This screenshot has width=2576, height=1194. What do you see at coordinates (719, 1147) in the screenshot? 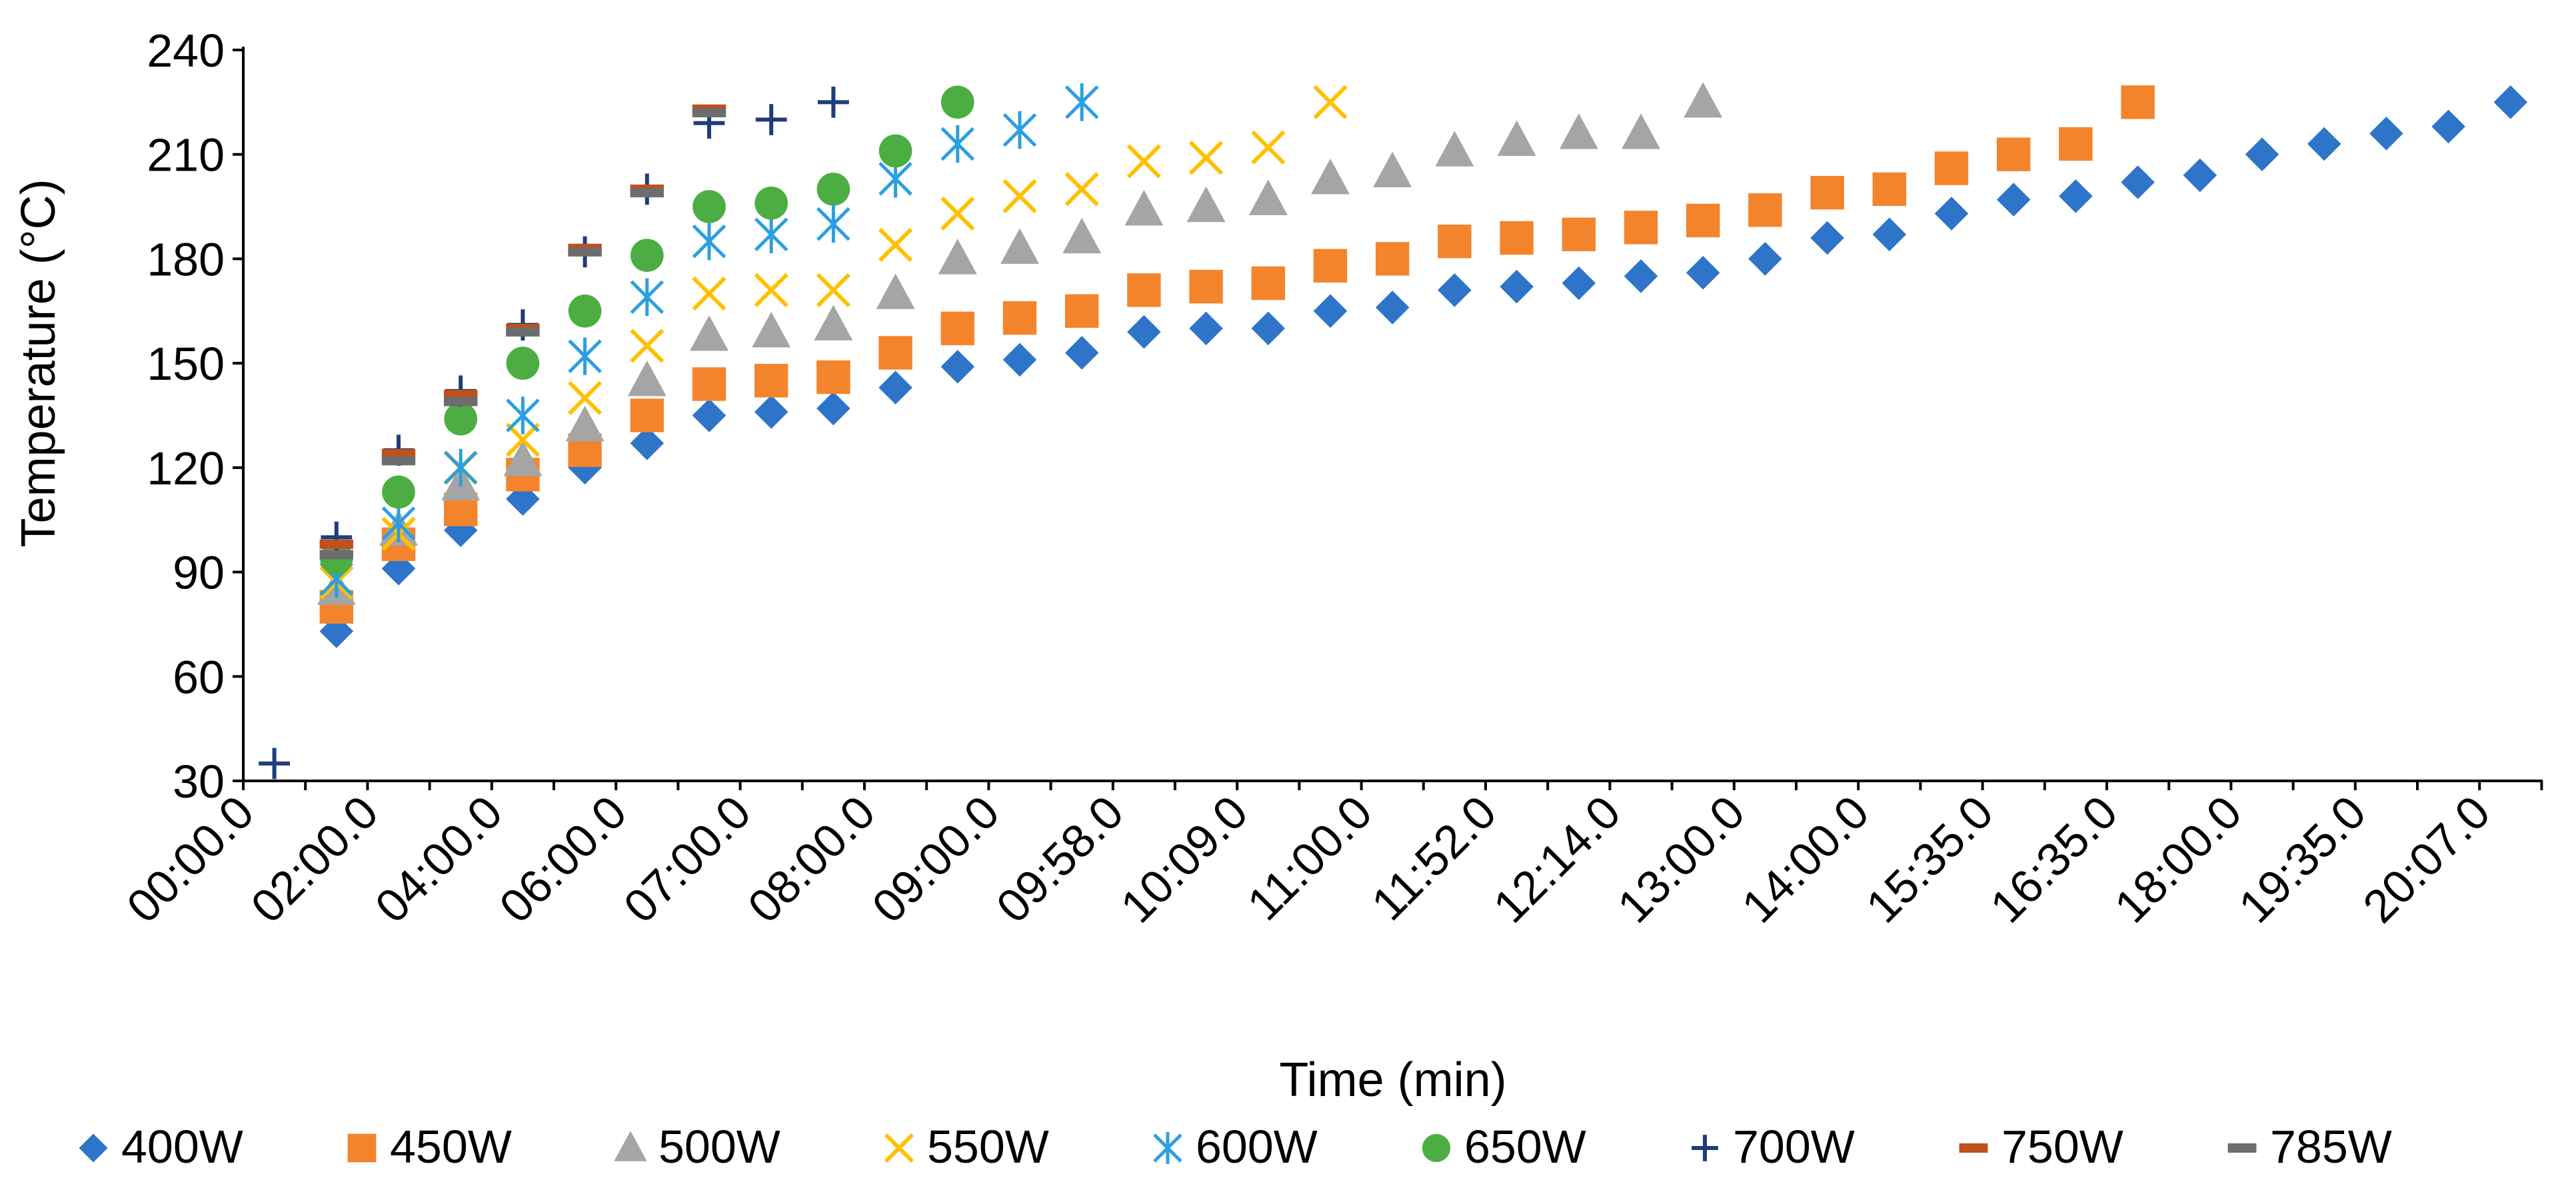
I see `legend-label: 500W` at bounding box center [719, 1147].